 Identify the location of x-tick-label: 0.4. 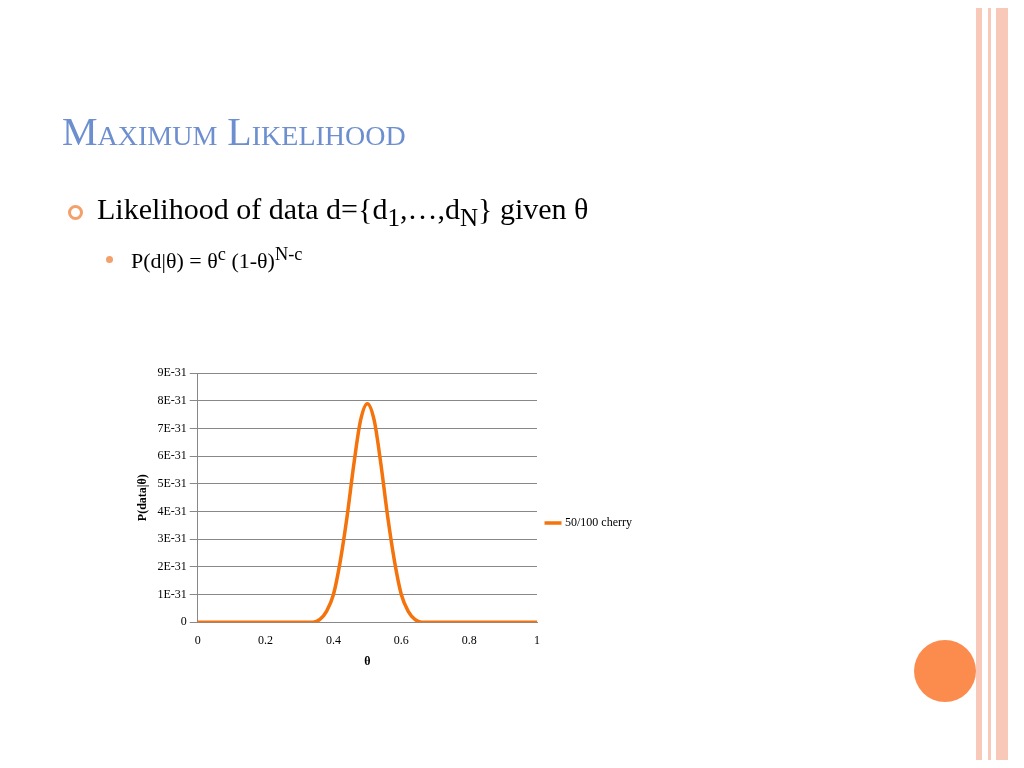
(333, 639).